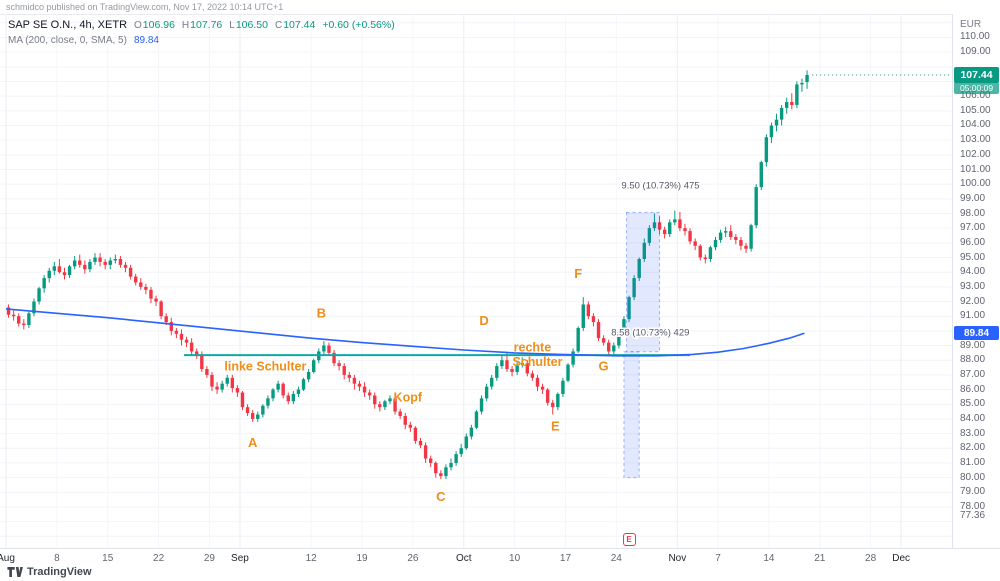 This screenshot has width=1000, height=581. Describe the element at coordinates (973, 418) in the screenshot. I see `price-axis-label: 84.00` at that location.